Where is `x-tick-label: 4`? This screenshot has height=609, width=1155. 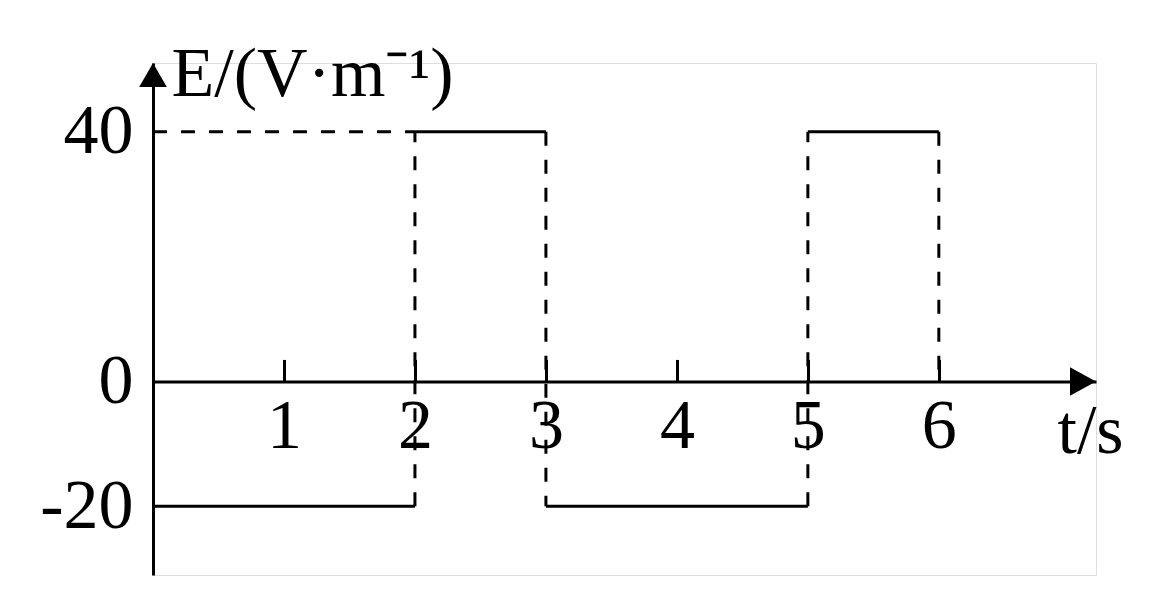 x-tick-label: 4 is located at coordinates (677, 424).